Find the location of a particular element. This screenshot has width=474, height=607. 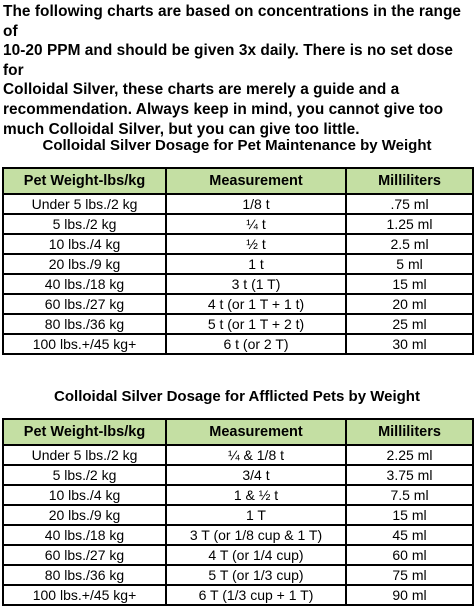

cell-measurement: ¼ t is located at coordinates (256, 224).